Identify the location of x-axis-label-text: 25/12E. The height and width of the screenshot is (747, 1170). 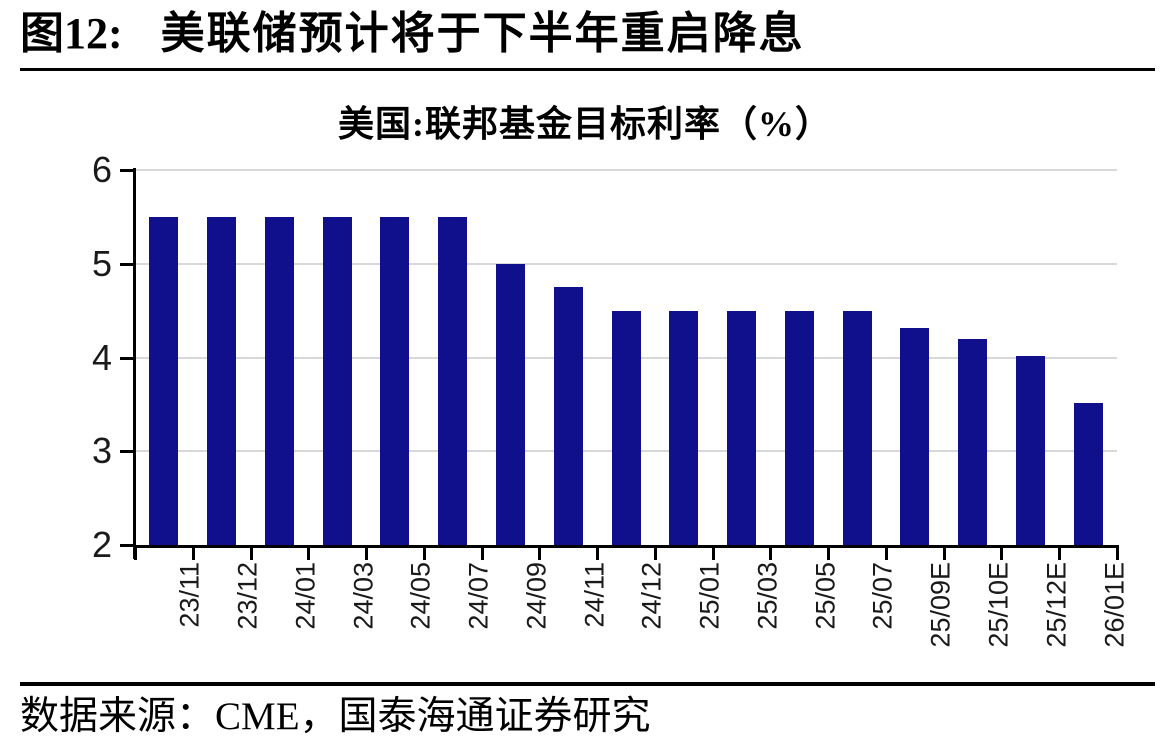
(1056, 605).